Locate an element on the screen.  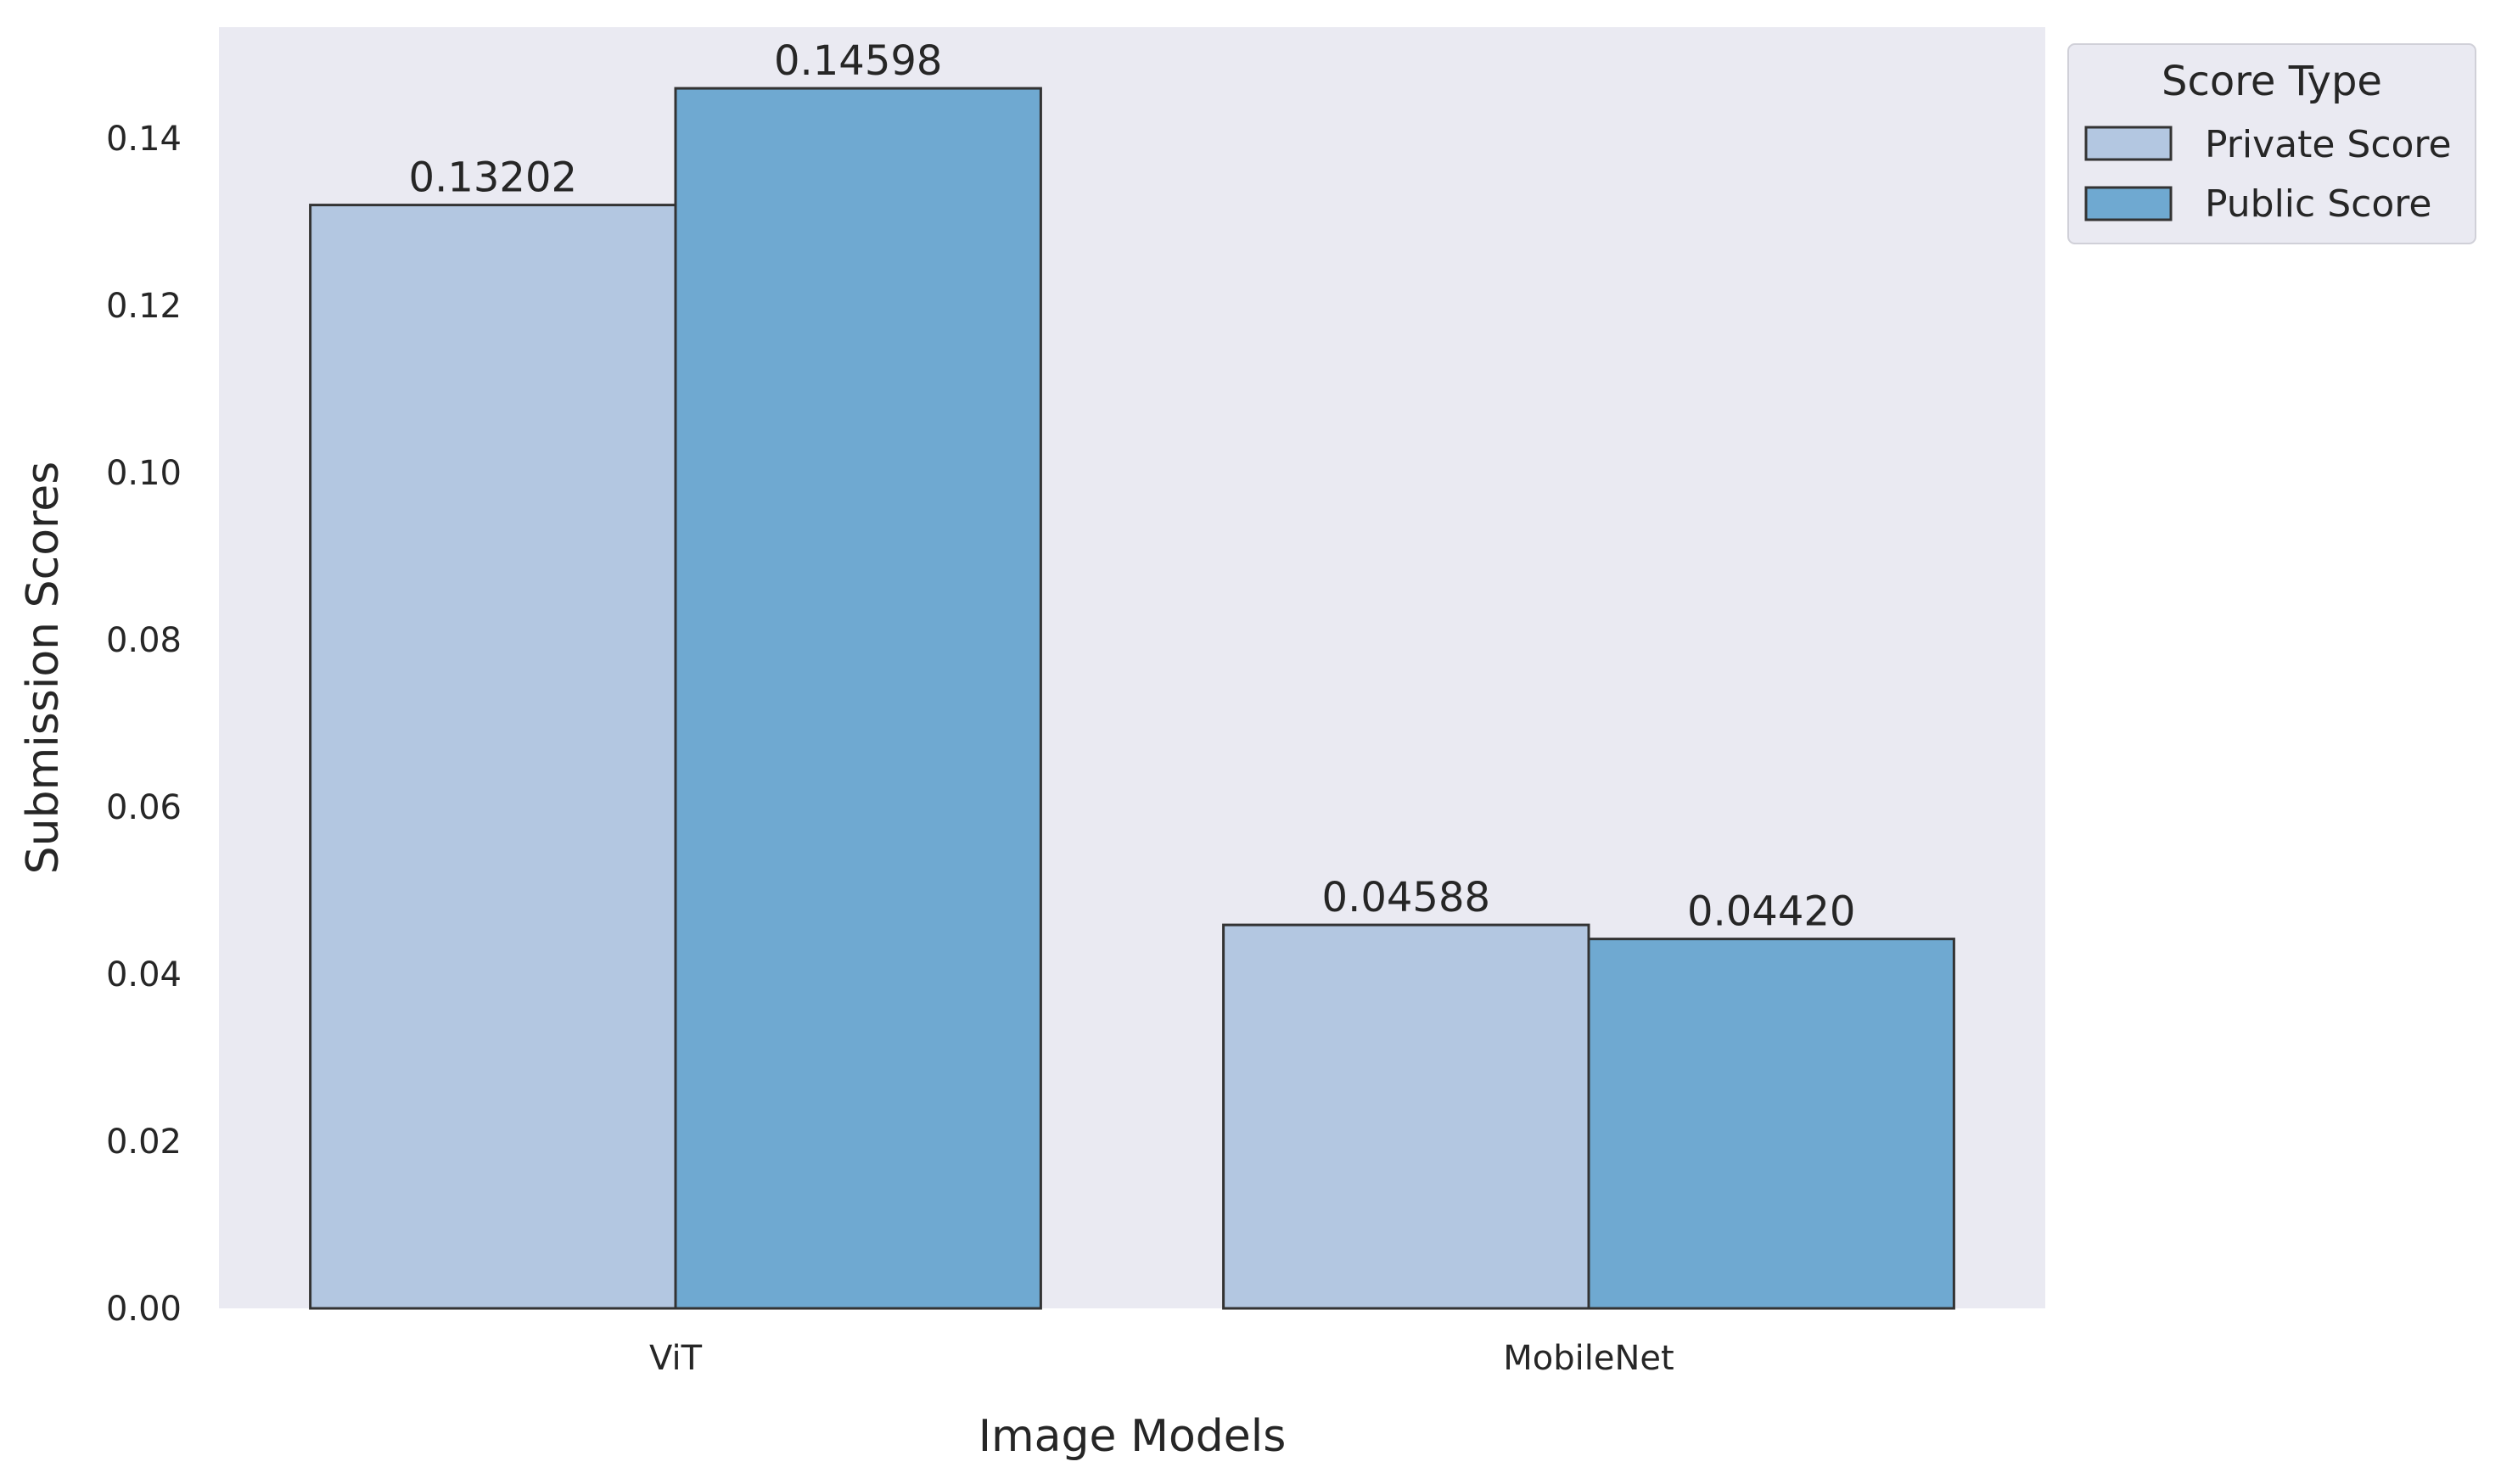
x-tick-label: ViT is located at coordinates (676, 1358).